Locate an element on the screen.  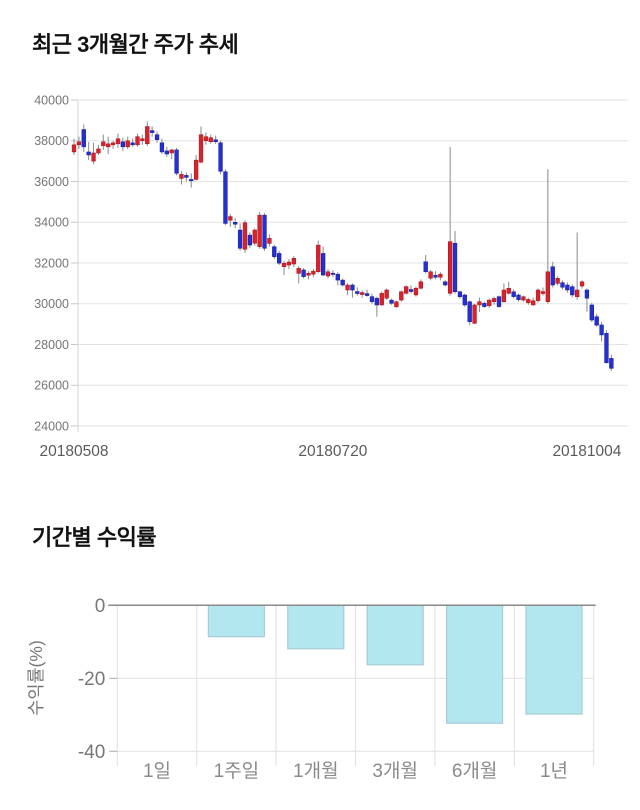
y-axis-title: 수익률(%) is located at coordinates (36, 678).